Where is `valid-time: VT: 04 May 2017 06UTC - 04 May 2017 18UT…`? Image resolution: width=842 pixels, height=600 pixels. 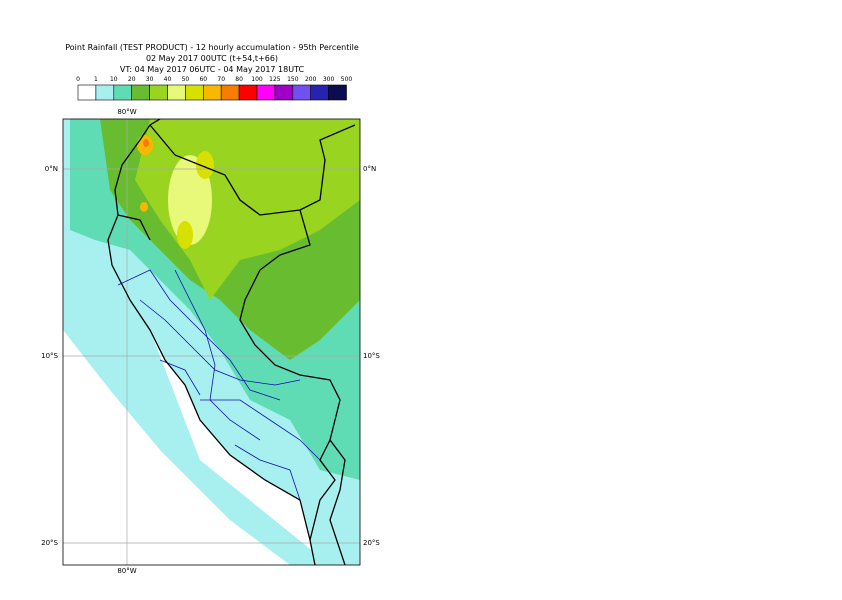
valid-time: VT: 04 May 2017 06UTC - 04 May 2017 18UT… is located at coordinates (212, 69).